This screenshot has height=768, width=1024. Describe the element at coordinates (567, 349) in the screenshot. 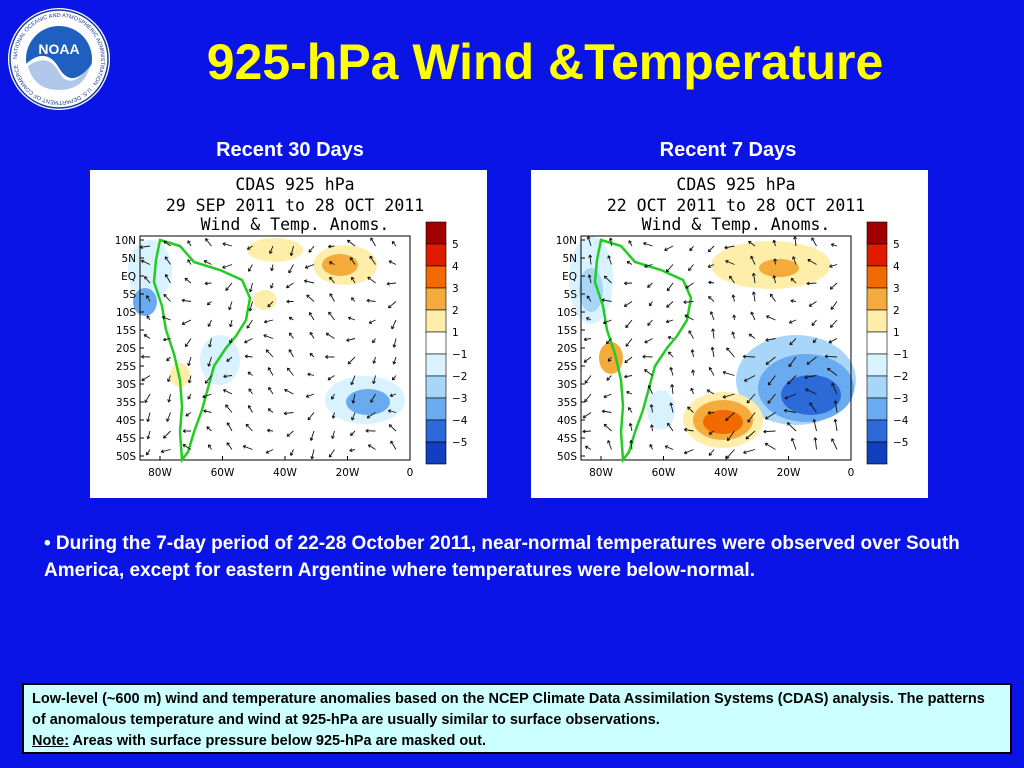

I see `lat-label: 20S` at that location.